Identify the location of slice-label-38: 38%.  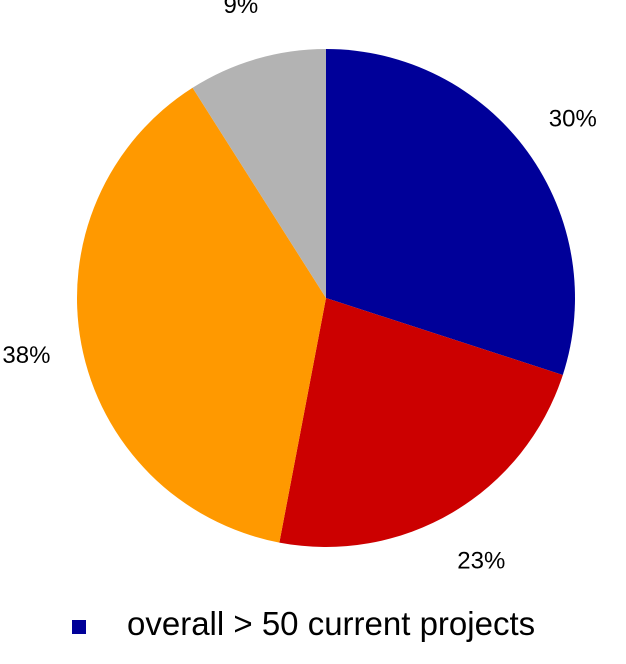
(26, 355).